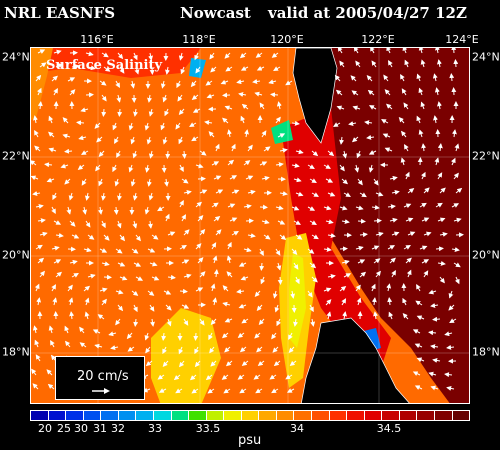 The image size is (500, 450). Describe the element at coordinates (16, 255) in the screenshot. I see `lat-tick-left-20: 20°N` at that location.